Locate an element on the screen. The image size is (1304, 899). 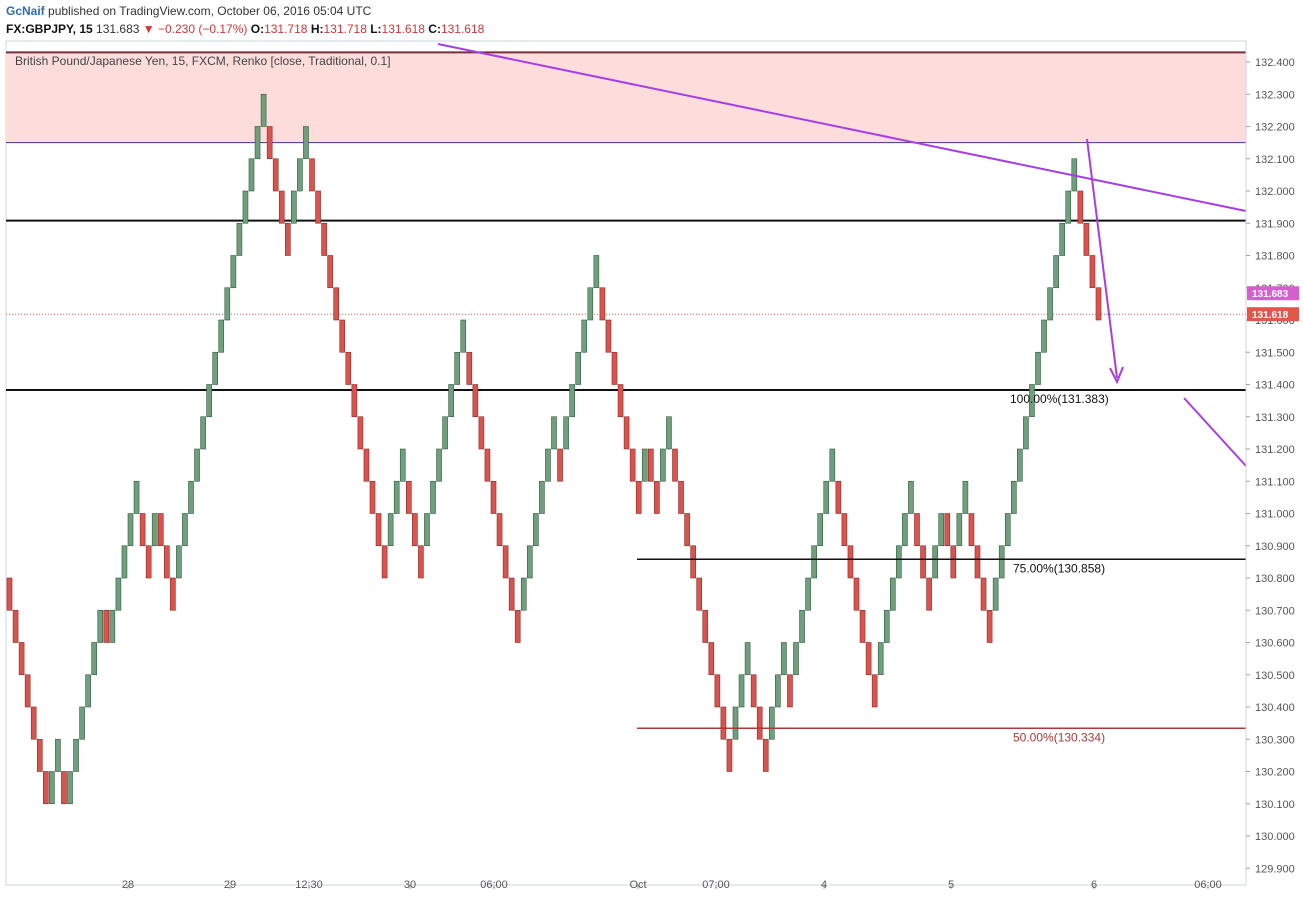
price-tick-label: 130.000 is located at coordinates (1275, 837).